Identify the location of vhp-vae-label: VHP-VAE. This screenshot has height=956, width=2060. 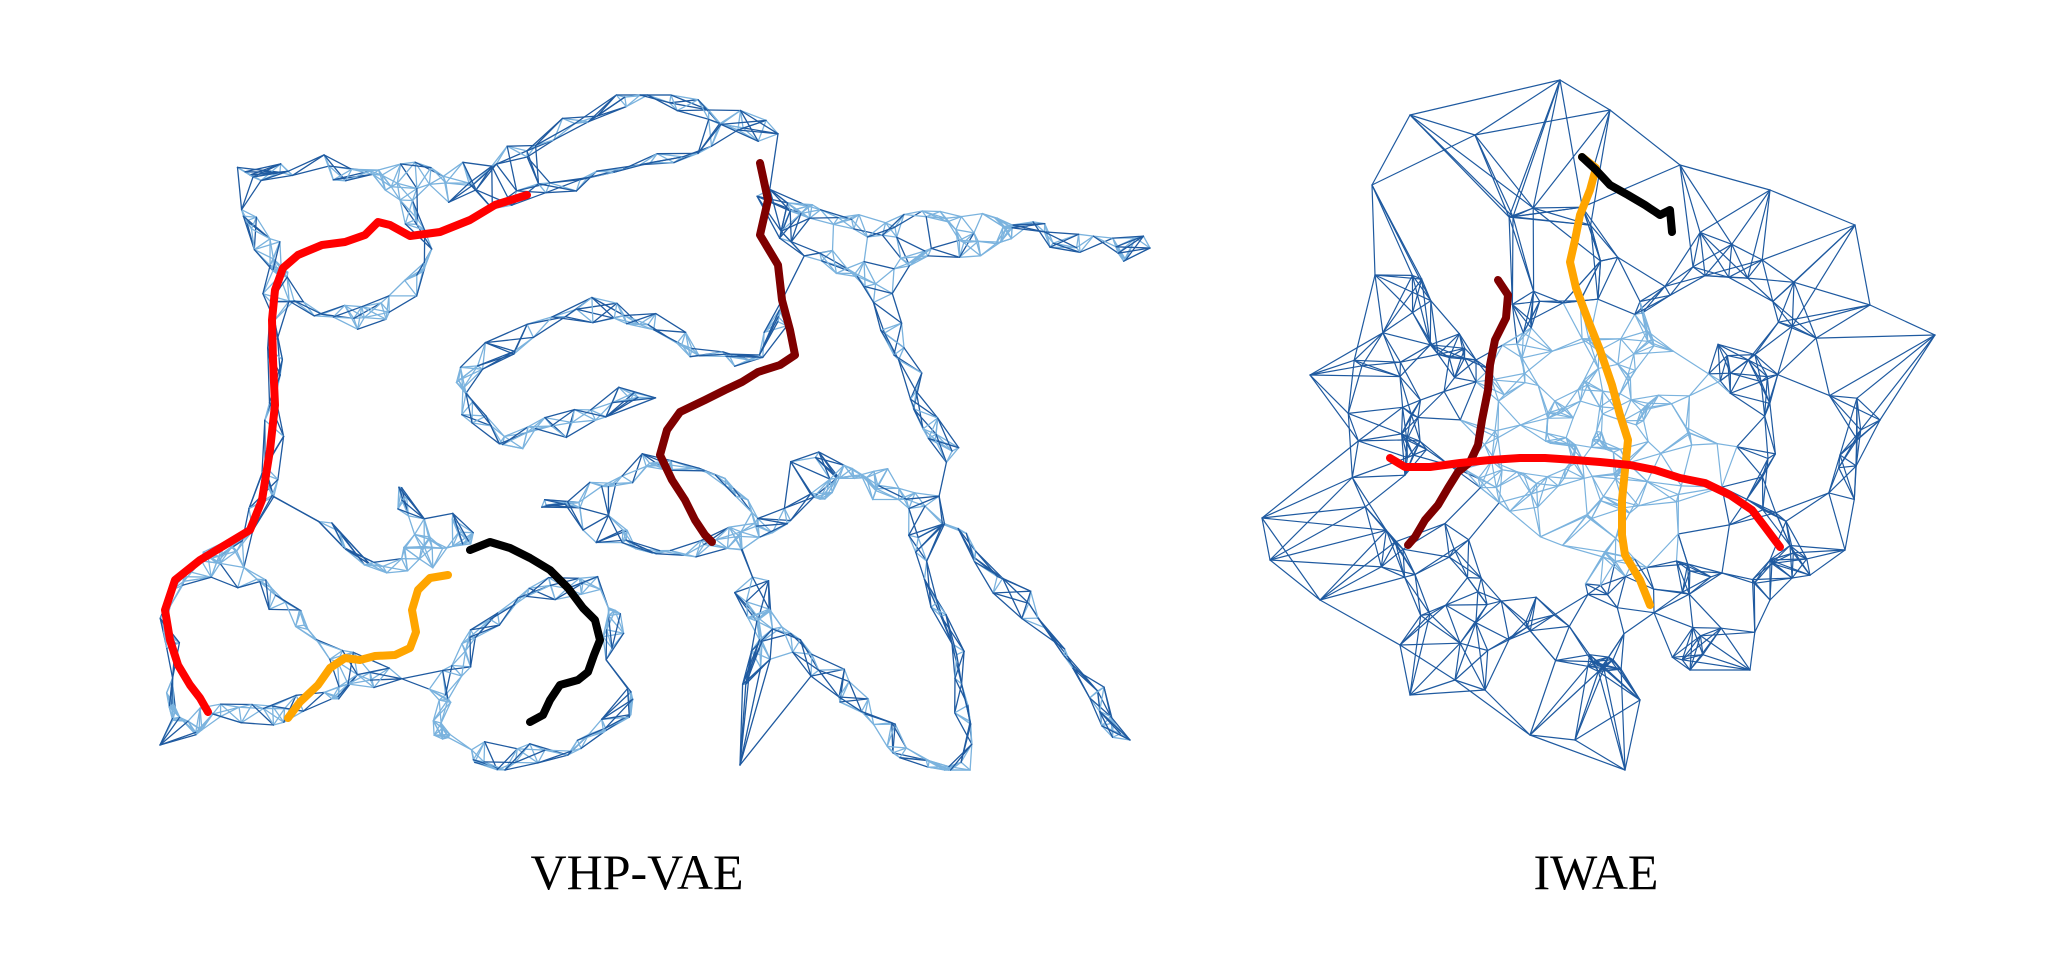
(637, 872).